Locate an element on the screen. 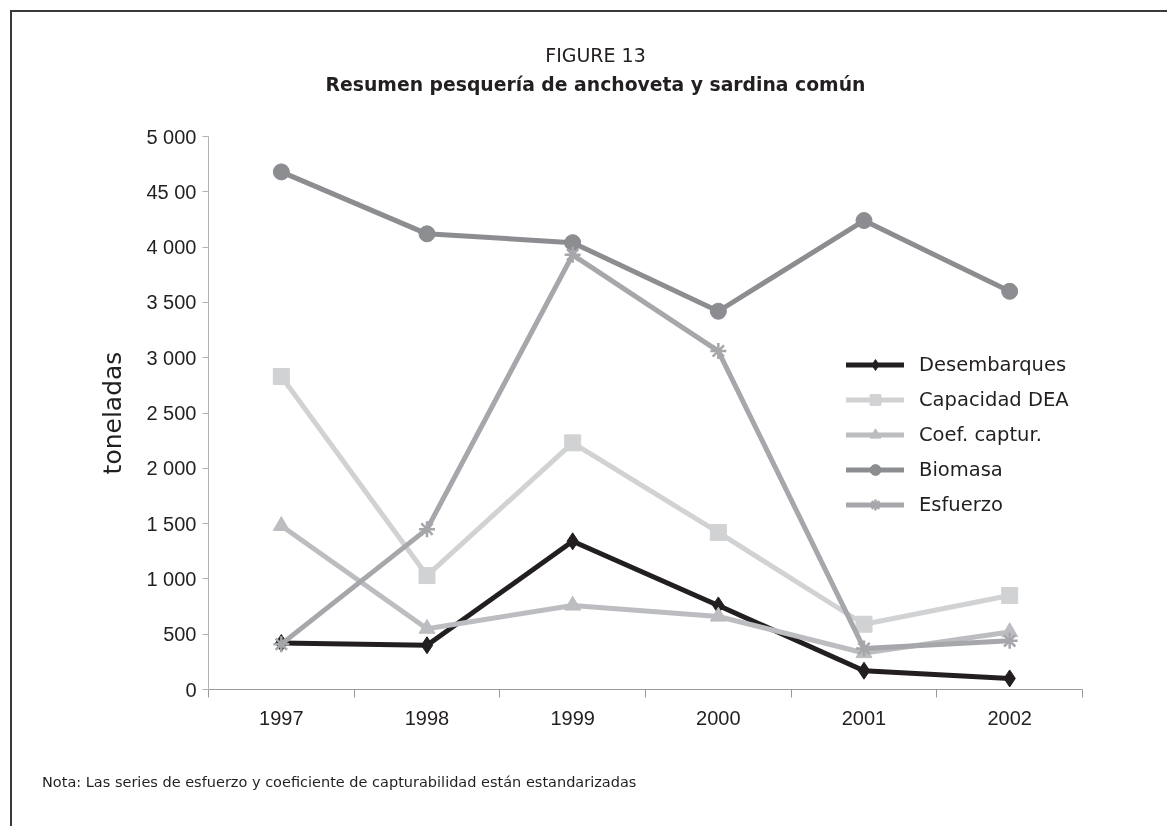 This screenshot has height=827, width=1167. y-axis-title: toneladas is located at coordinates (113, 413).